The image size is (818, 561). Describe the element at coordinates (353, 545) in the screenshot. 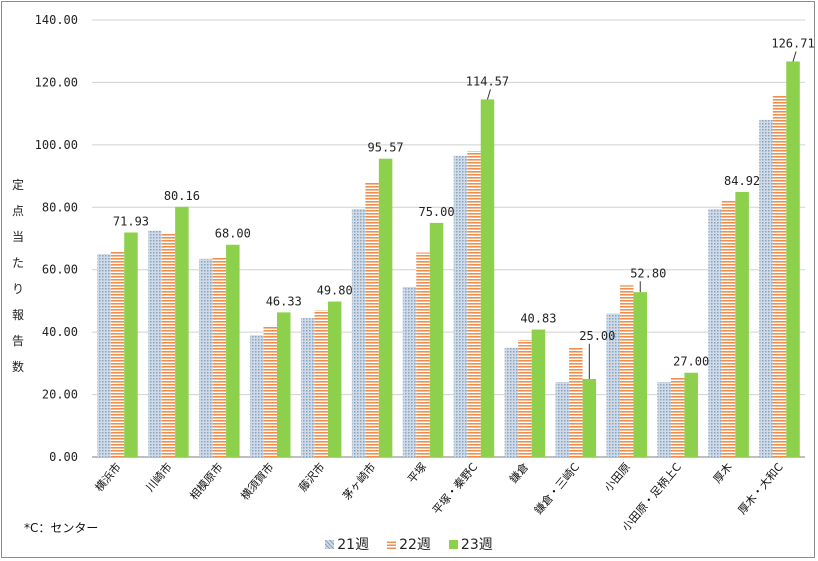

I see `legend-label: 21週` at that location.